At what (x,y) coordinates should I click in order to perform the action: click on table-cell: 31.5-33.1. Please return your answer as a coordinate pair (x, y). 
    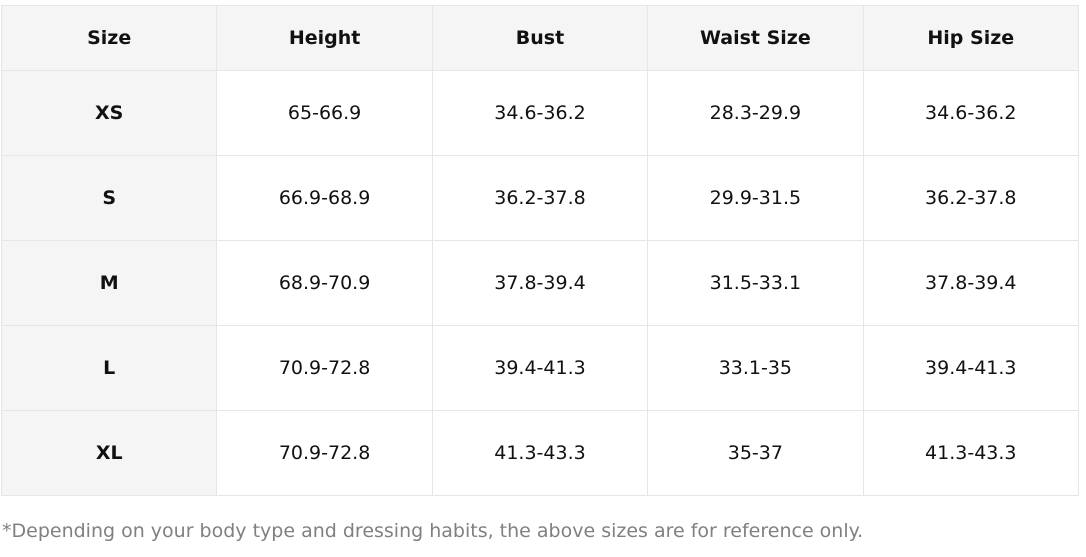
    Looking at the image, I should click on (755, 283).